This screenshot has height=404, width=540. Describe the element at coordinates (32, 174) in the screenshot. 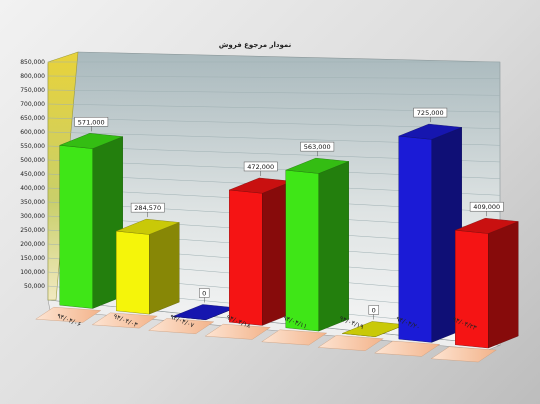

I see `y-tick-label: 450,000` at that location.